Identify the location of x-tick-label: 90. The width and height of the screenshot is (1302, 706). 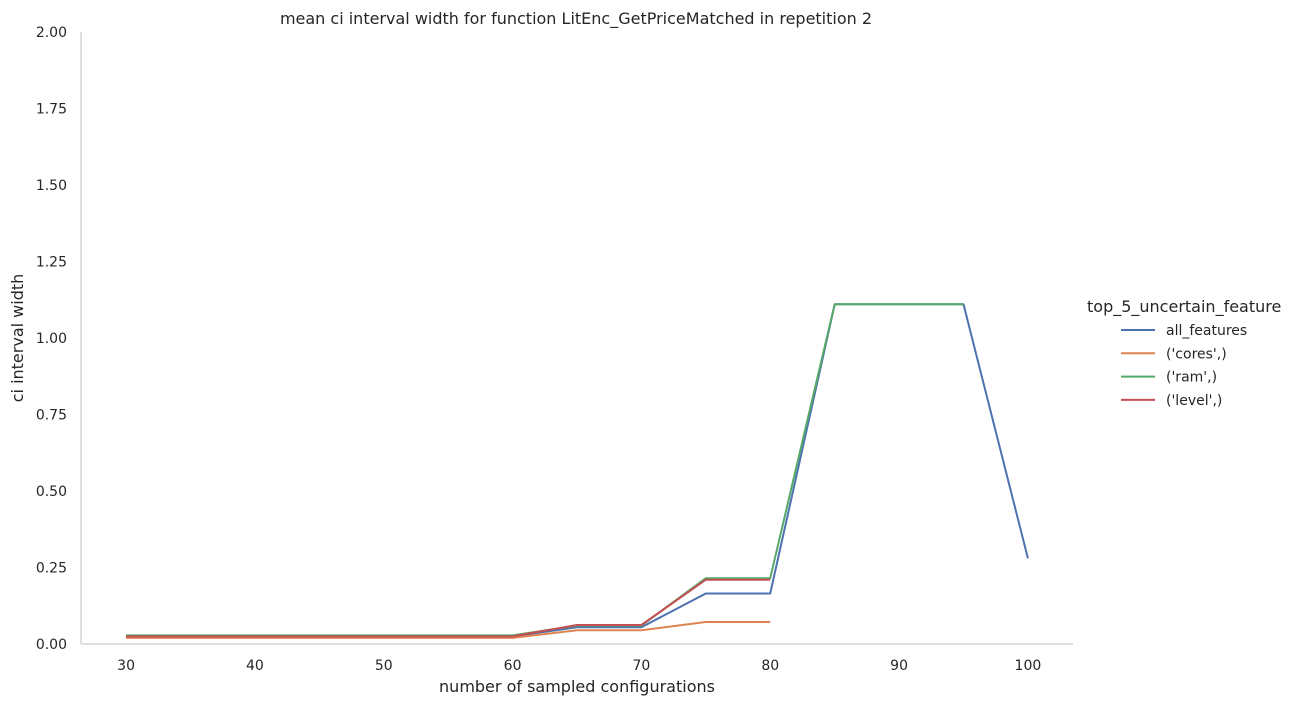
(899, 666).